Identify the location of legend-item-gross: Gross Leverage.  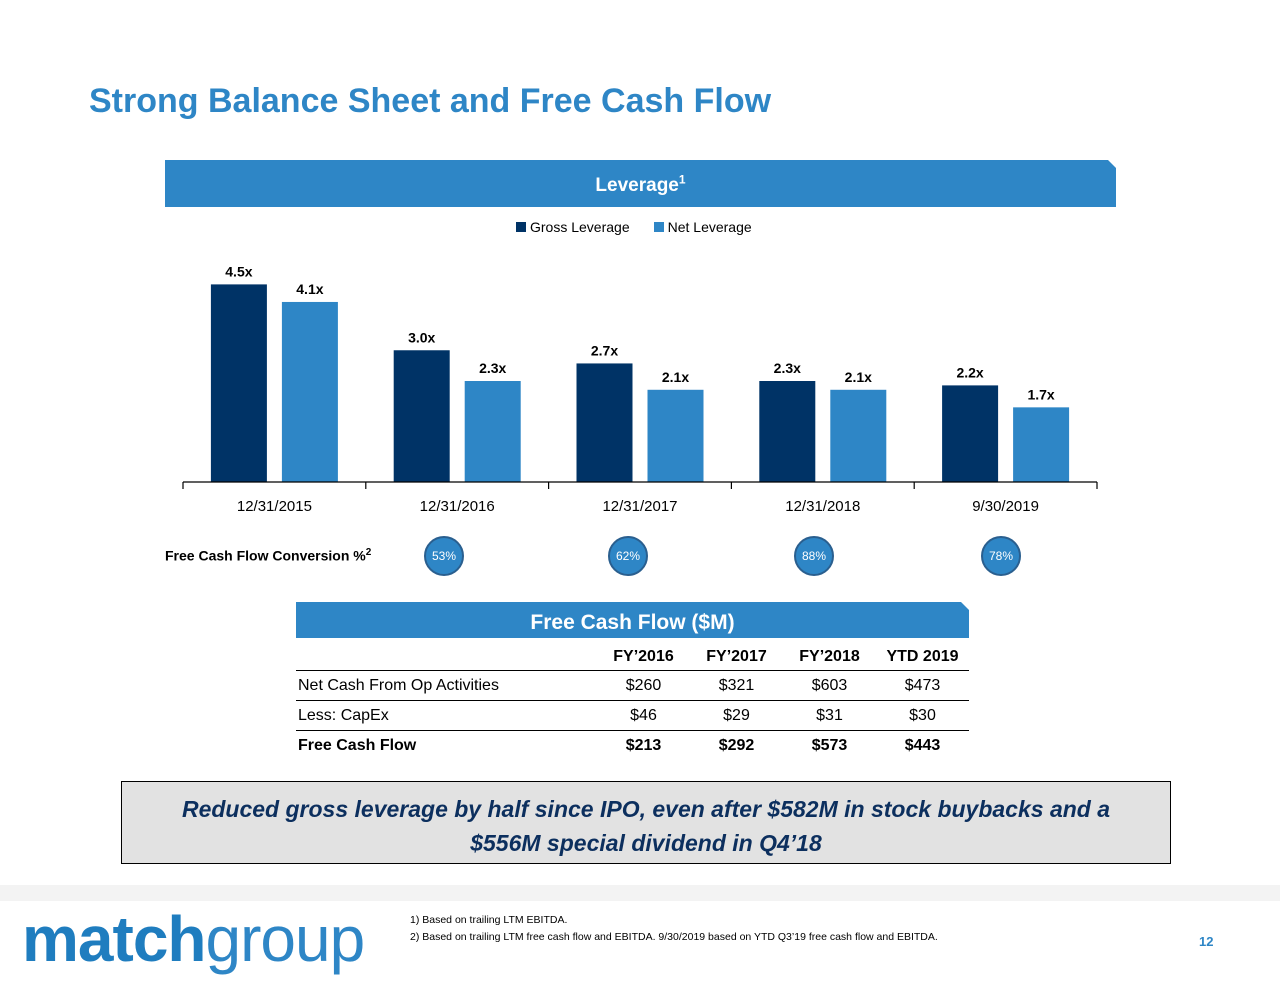
(573, 227).